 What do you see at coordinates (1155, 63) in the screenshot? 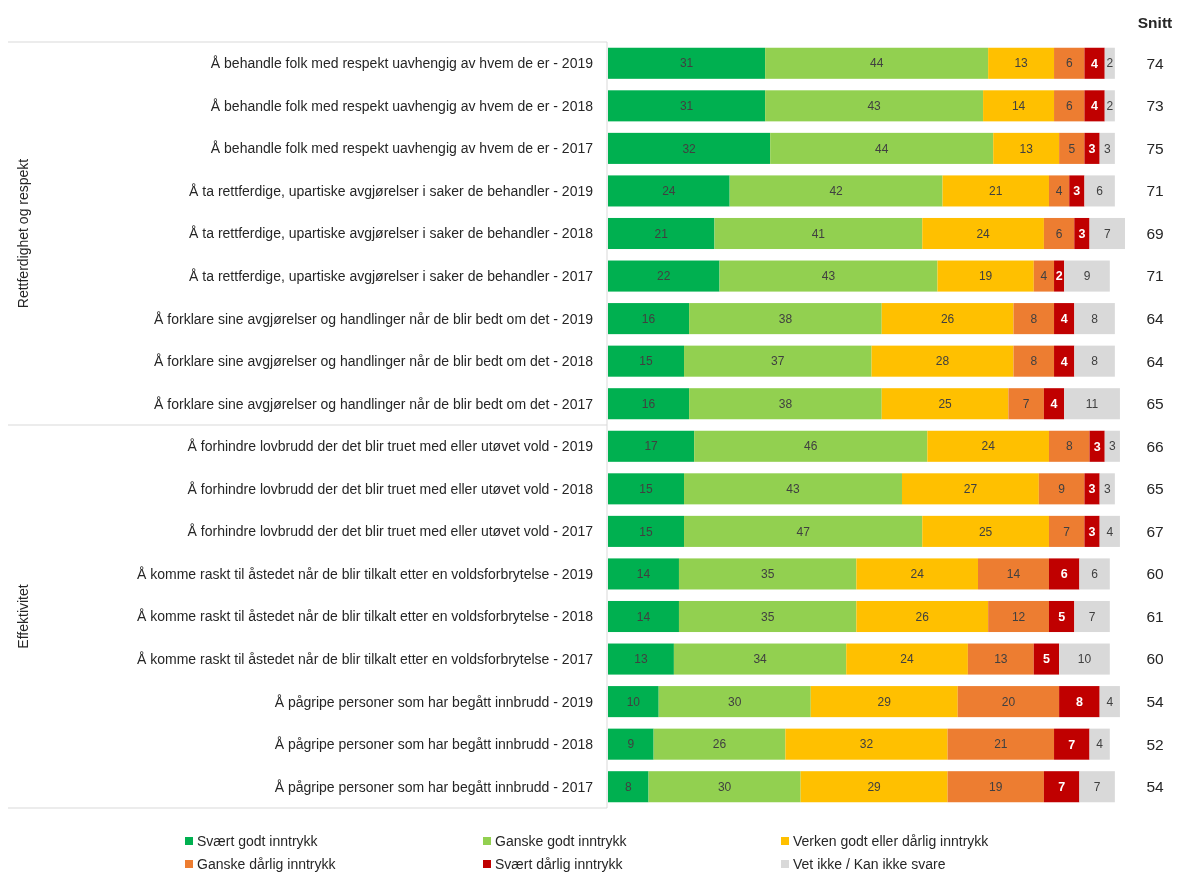
I see `text: 74` at bounding box center [1155, 63].